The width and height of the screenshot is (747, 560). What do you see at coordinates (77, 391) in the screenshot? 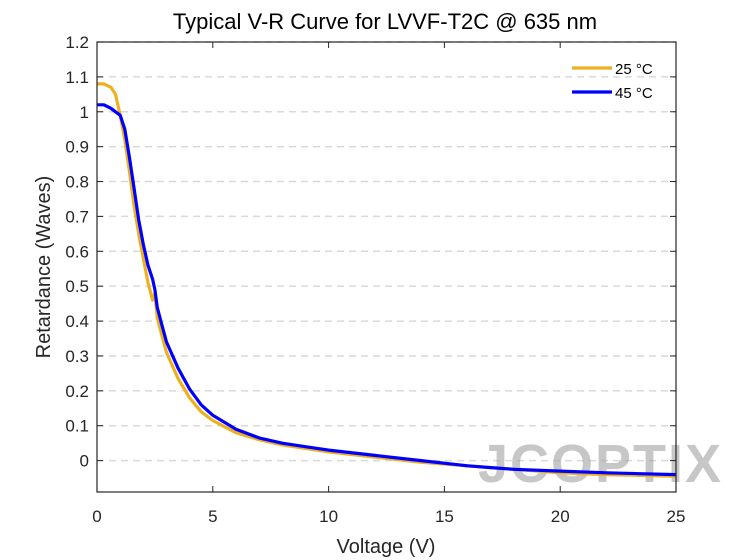
I see `y-tick-label: 0.2` at bounding box center [77, 391].